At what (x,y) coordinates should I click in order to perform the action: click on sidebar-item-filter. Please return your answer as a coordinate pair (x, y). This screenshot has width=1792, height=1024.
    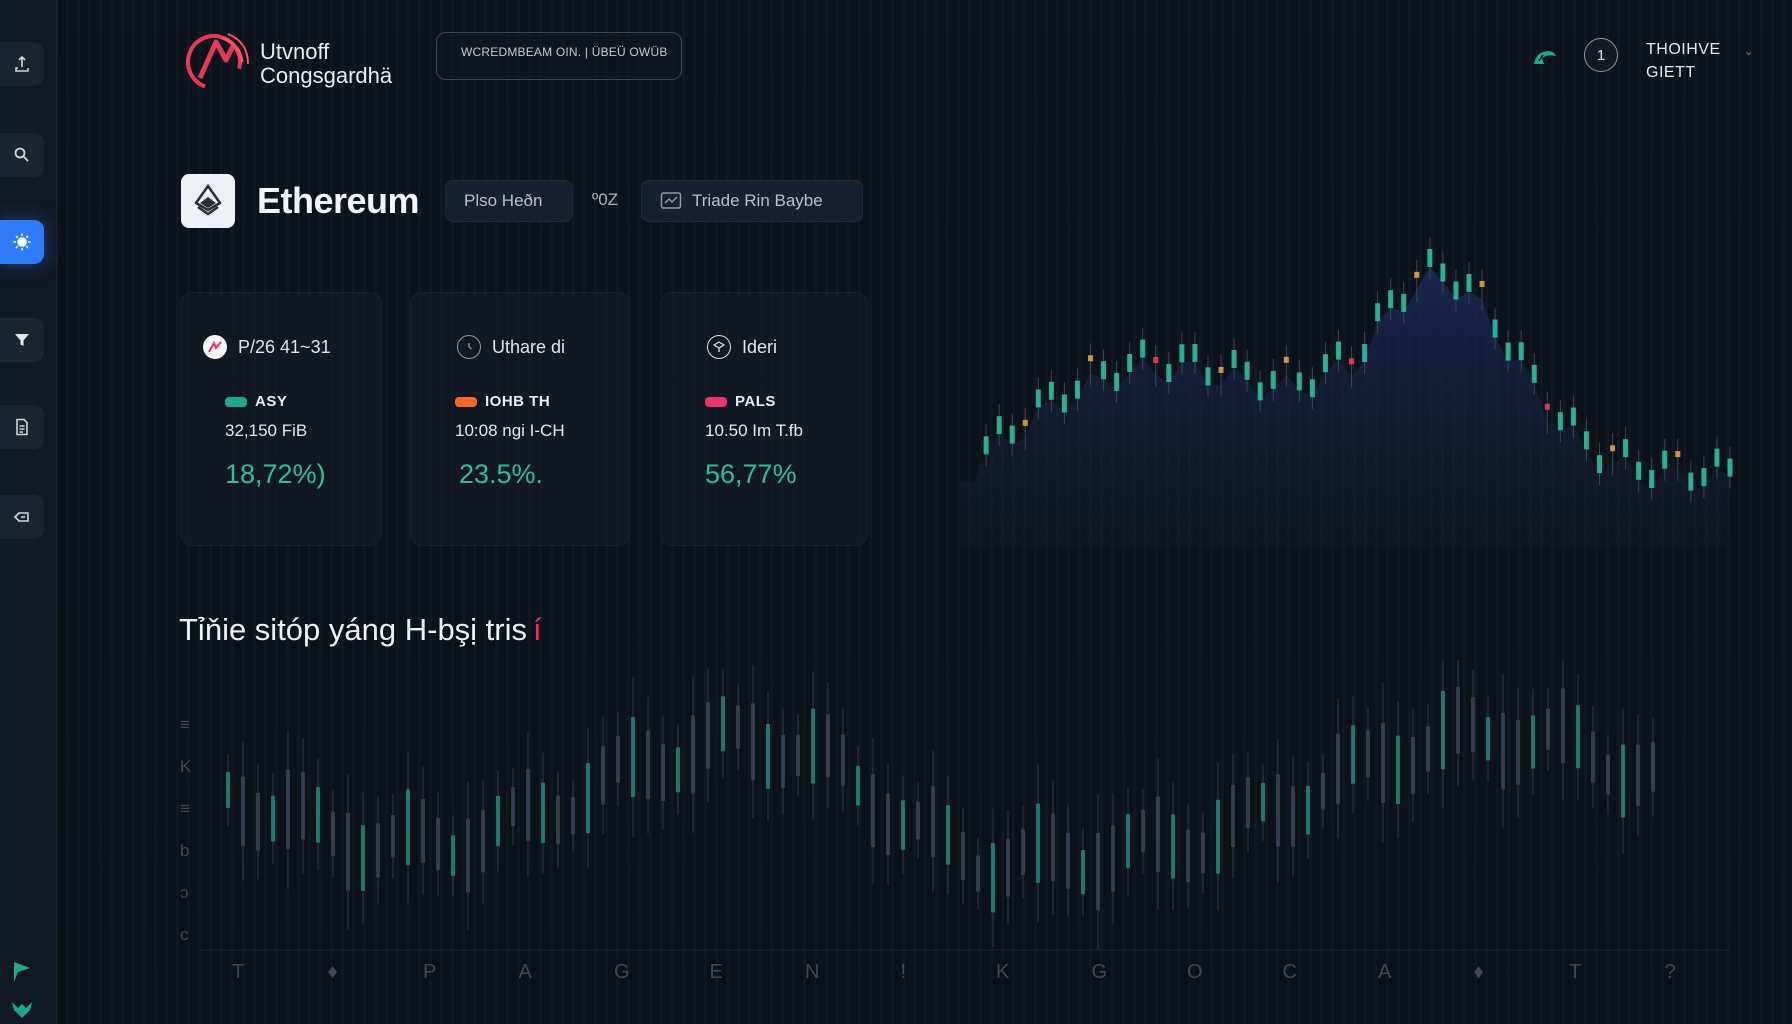
    Looking at the image, I should click on (22, 340).